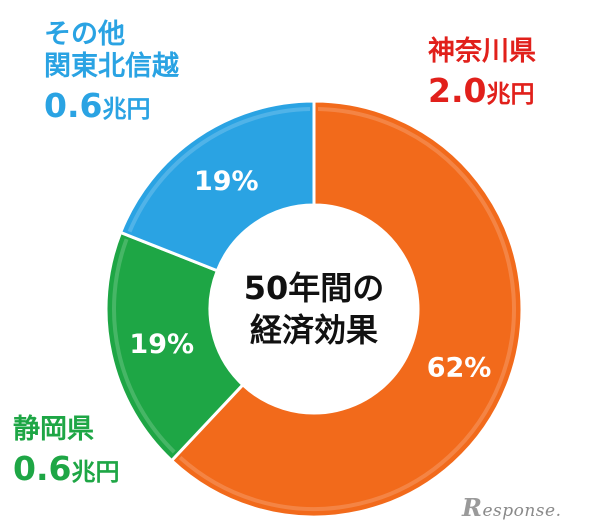 The width and height of the screenshot is (590, 529). What do you see at coordinates (53, 429) in the screenshot?
I see `region-name-shizuoka: 静岡県` at bounding box center [53, 429].